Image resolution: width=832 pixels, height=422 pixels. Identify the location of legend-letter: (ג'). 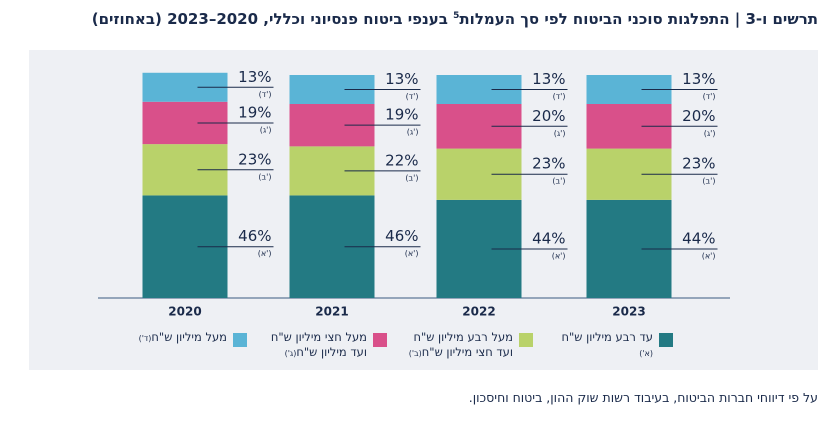
(290, 353).